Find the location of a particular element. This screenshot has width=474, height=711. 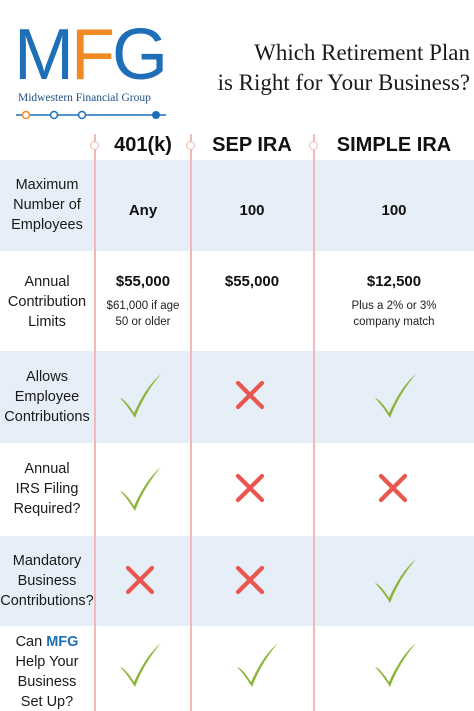

row-label-irs-filing: Annual IRS Filing Required? is located at coordinates (47, 489).